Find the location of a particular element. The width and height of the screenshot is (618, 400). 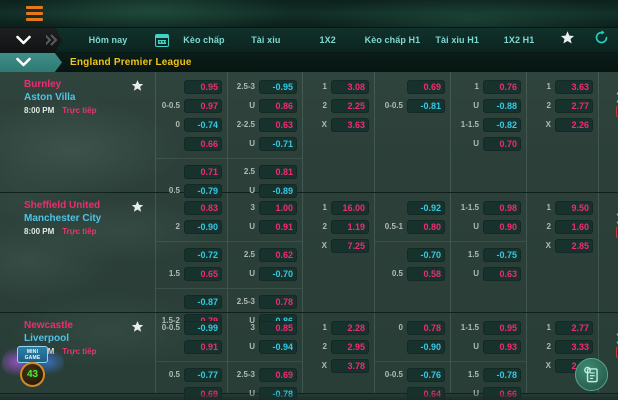

odds-row: 0-0.5 0.97 is located at coordinates (191, 105).